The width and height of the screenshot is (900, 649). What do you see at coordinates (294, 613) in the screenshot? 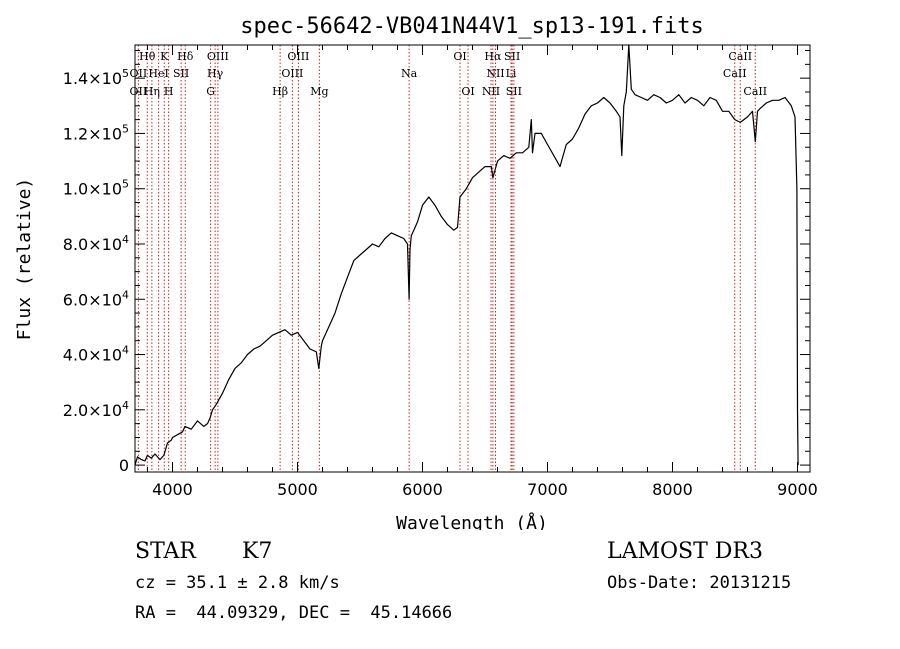
I see `coordinates-readout: RA = 44.09329, DEC = 45.14666` at bounding box center [294, 613].